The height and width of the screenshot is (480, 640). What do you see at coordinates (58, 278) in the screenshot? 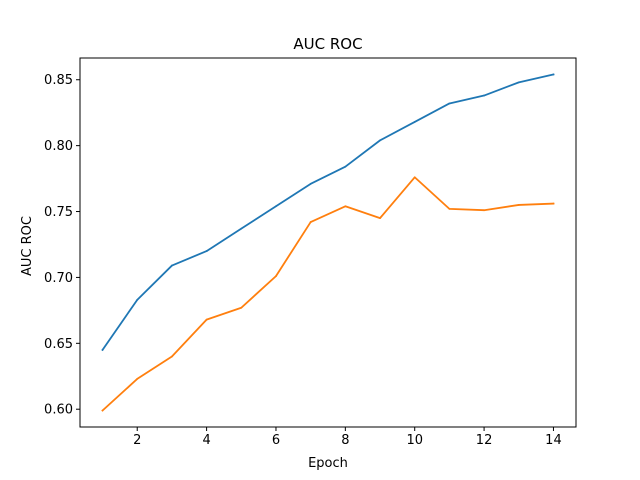
I see `y-tick-label: 0.70` at bounding box center [58, 278].